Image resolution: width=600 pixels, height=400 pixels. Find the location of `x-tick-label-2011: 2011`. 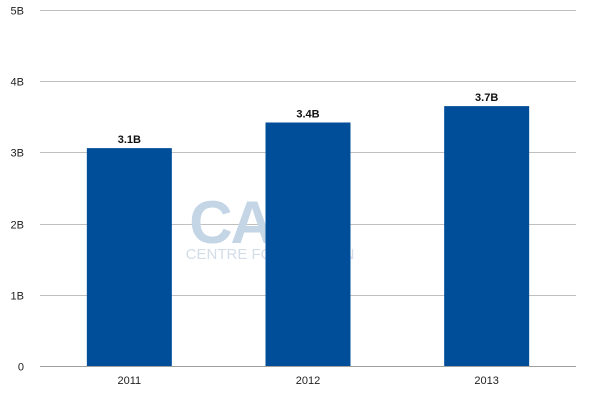

x-tick-label-2011: 2011 is located at coordinates (130, 381).